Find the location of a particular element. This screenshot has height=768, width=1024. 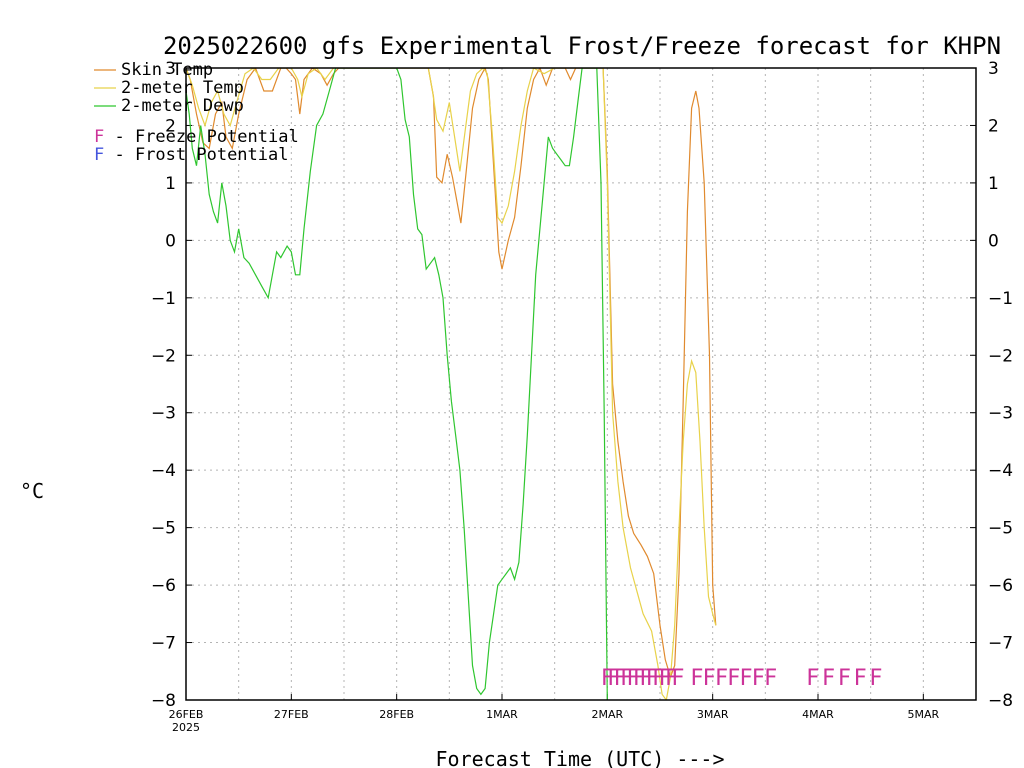

x-axis-label: Forecast Time (UTC) ---> is located at coordinates (580, 757).